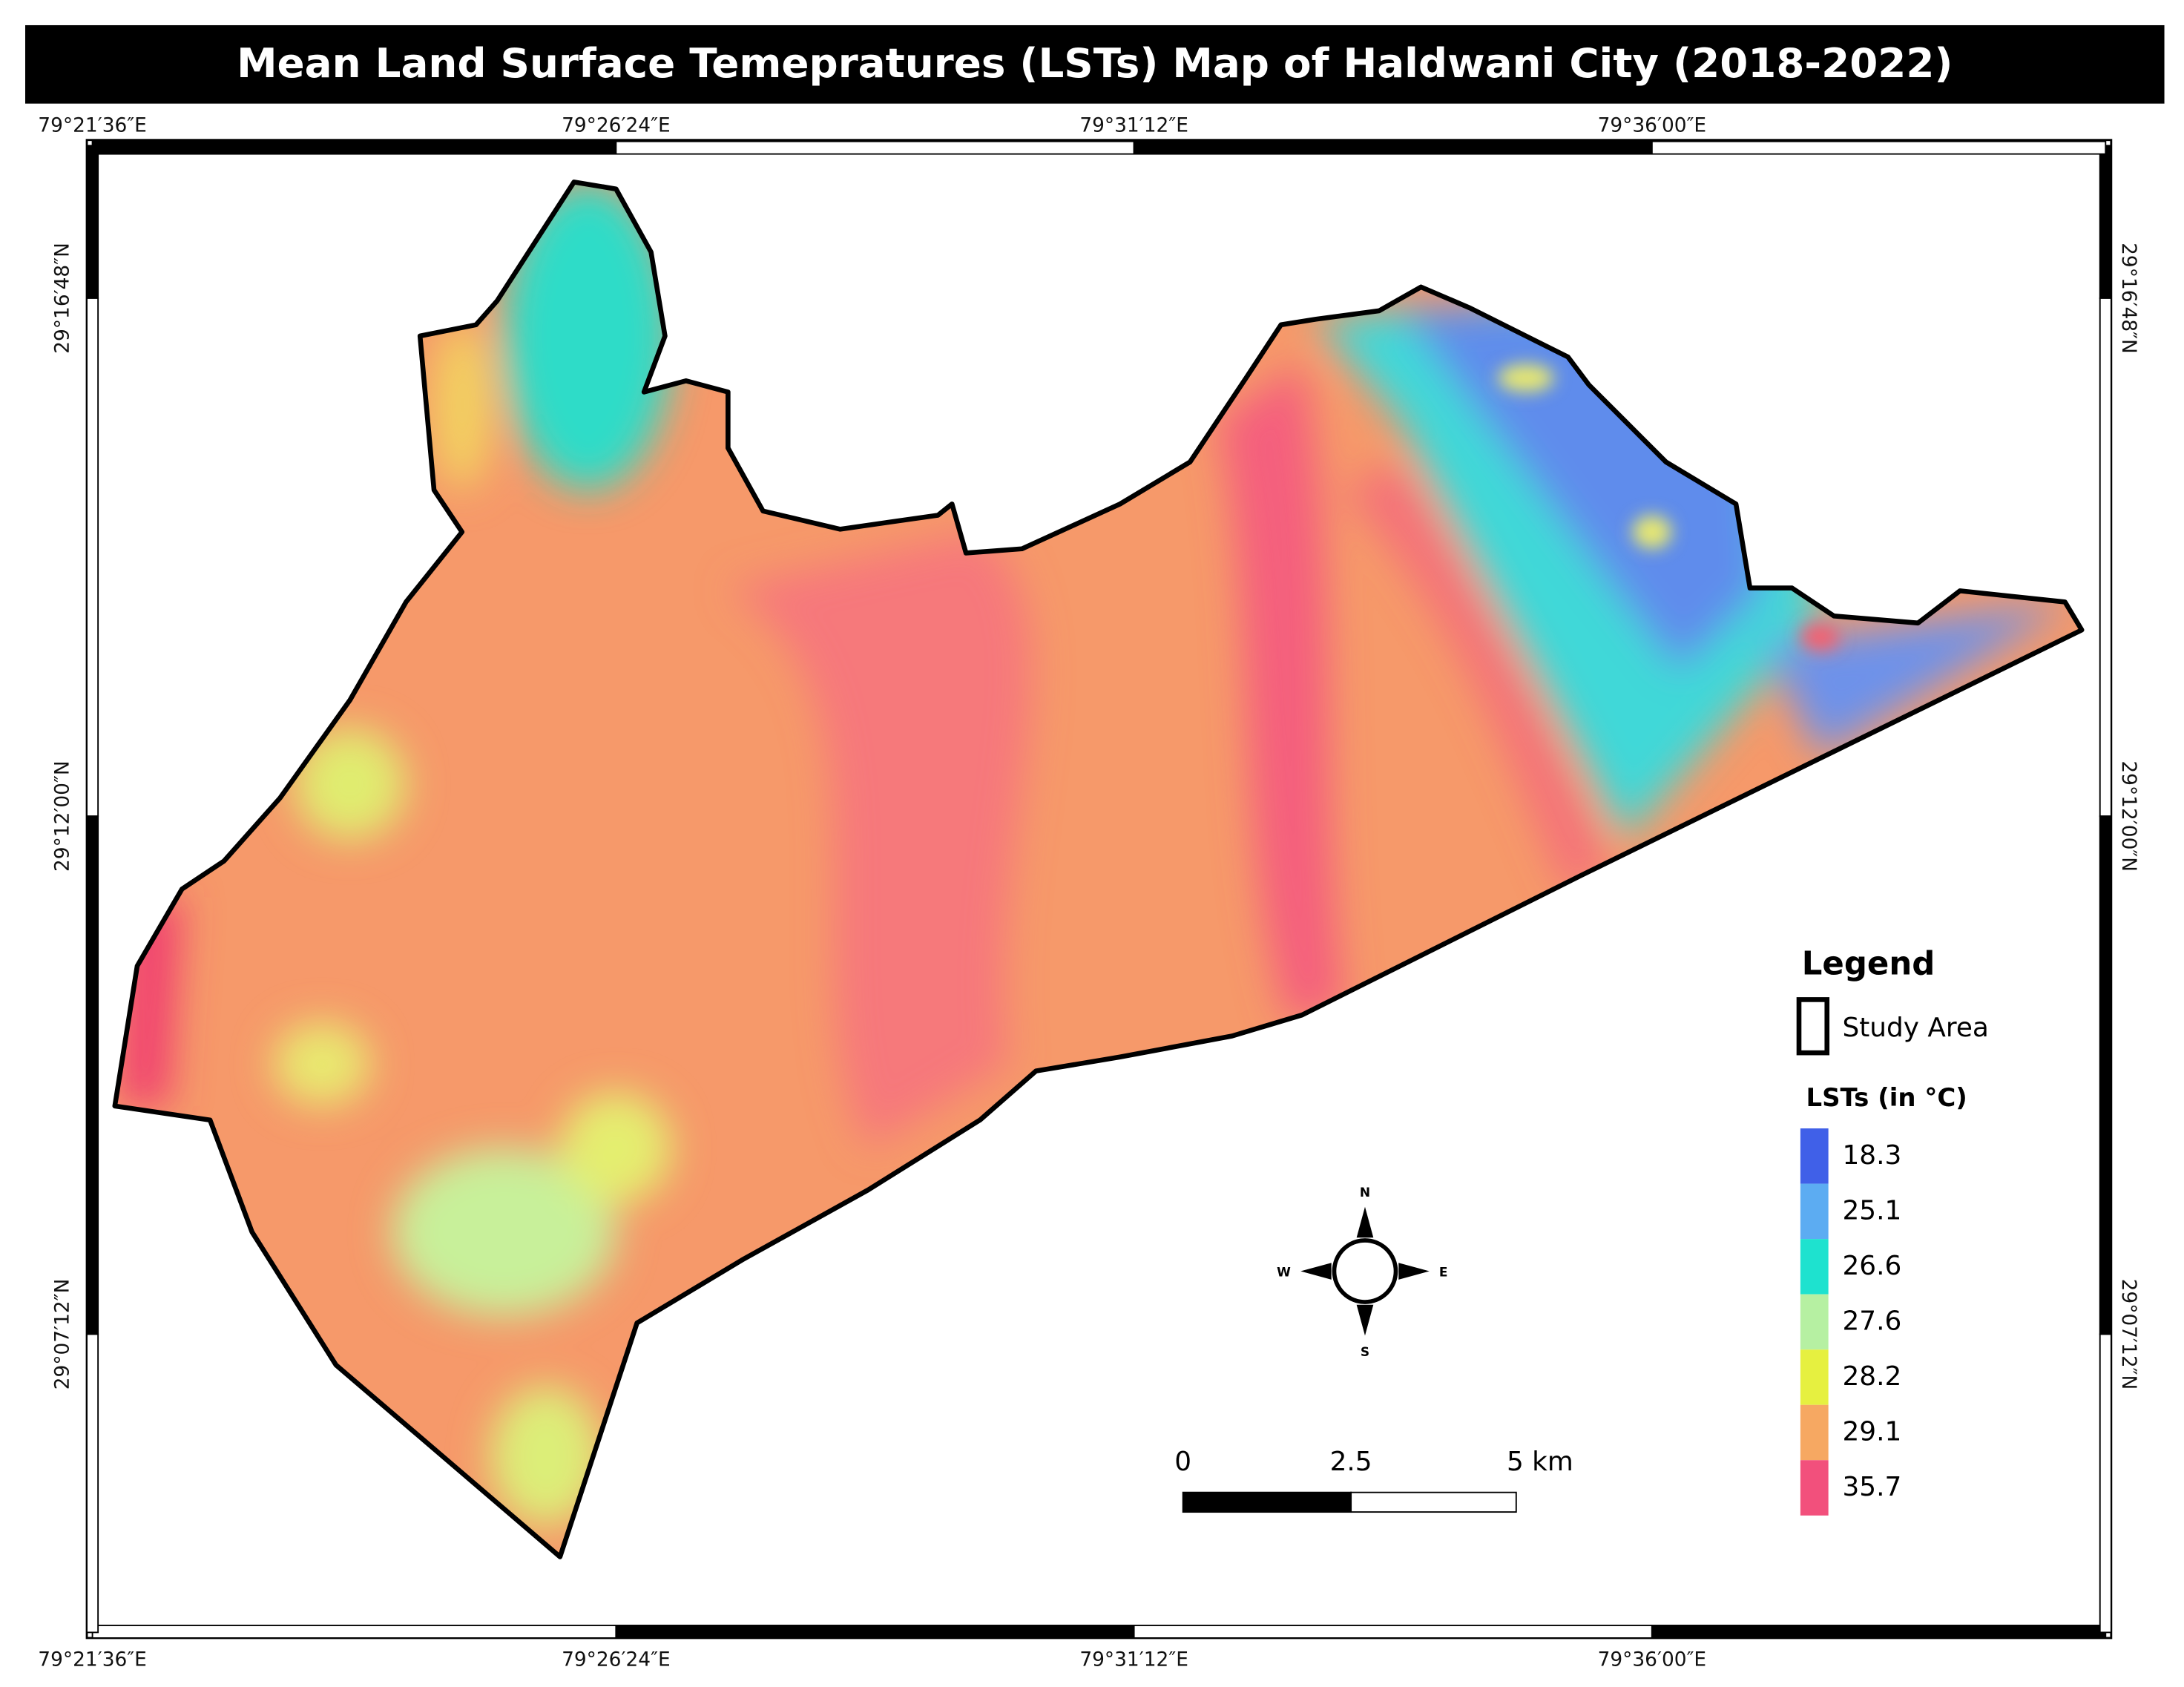 The image size is (2184, 1687). What do you see at coordinates (1887, 1098) in the screenshot?
I see `lst-legend-title: LSTs (in °C)` at bounding box center [1887, 1098].